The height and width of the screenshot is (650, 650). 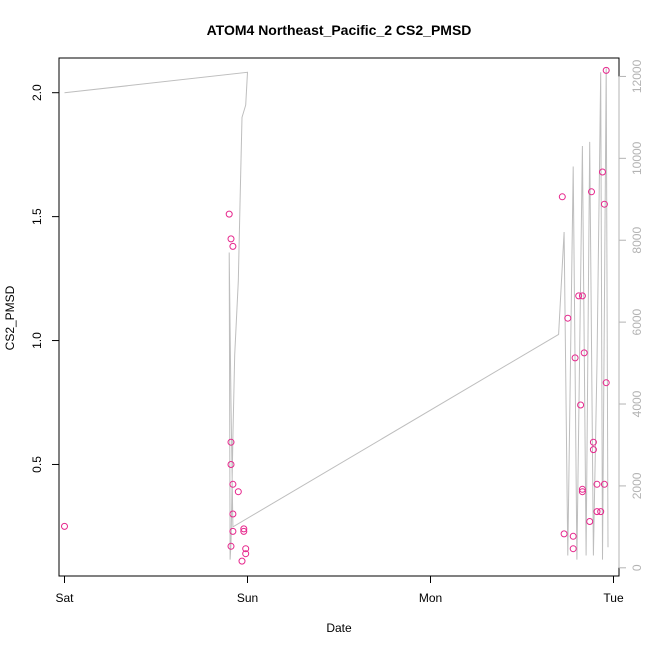 I want to click on x-axis-label: Date, so click(x=339, y=628).